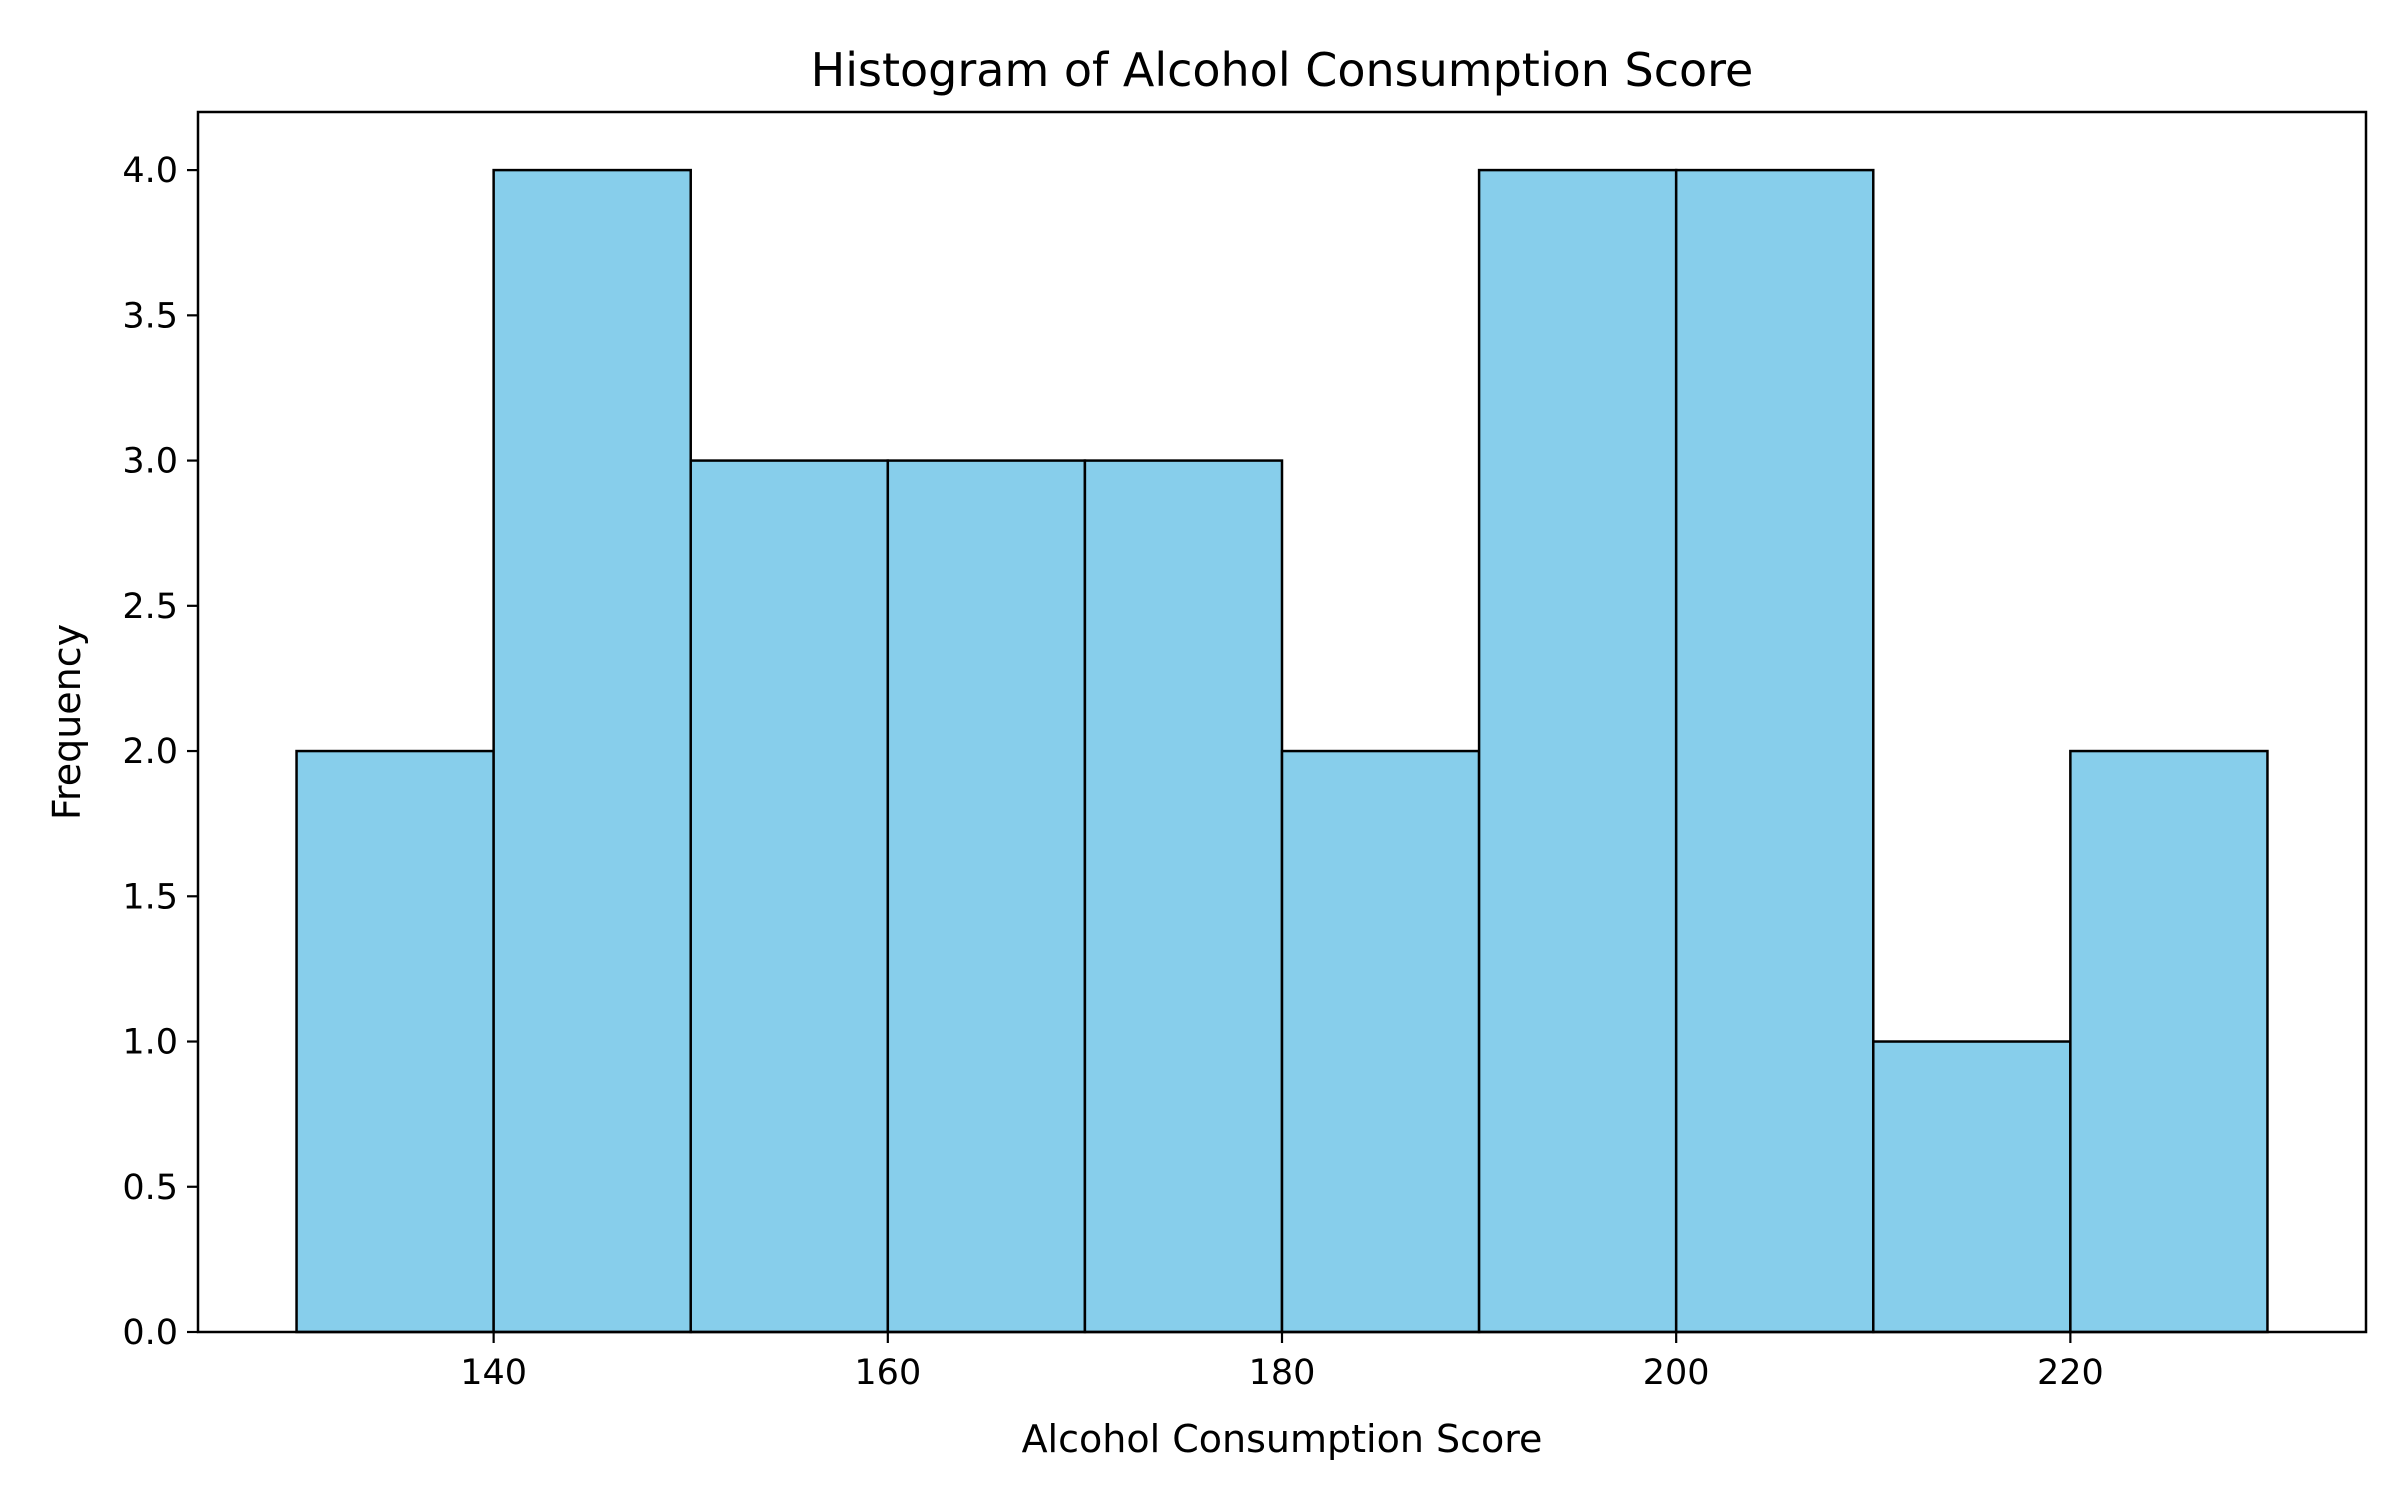  What do you see at coordinates (150, 316) in the screenshot?
I see `y-tick-label: 3.5` at bounding box center [150, 316].